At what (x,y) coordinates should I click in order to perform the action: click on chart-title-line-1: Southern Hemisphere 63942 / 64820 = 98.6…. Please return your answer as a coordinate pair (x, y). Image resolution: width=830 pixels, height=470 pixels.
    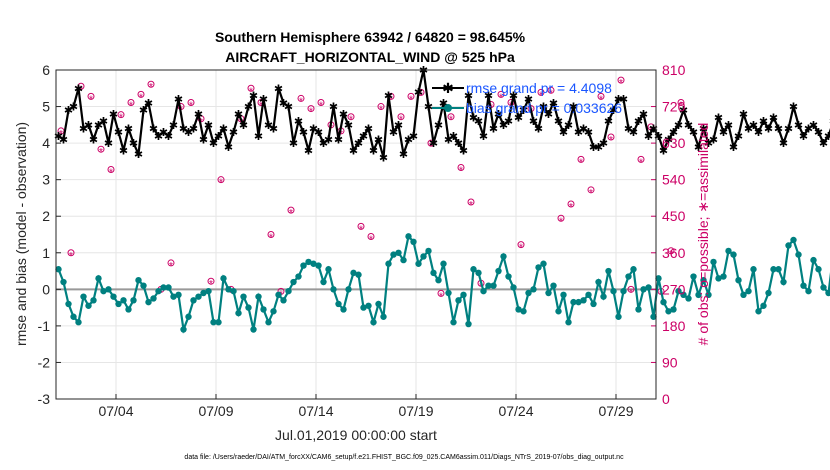
    Looking at the image, I should click on (370, 37).